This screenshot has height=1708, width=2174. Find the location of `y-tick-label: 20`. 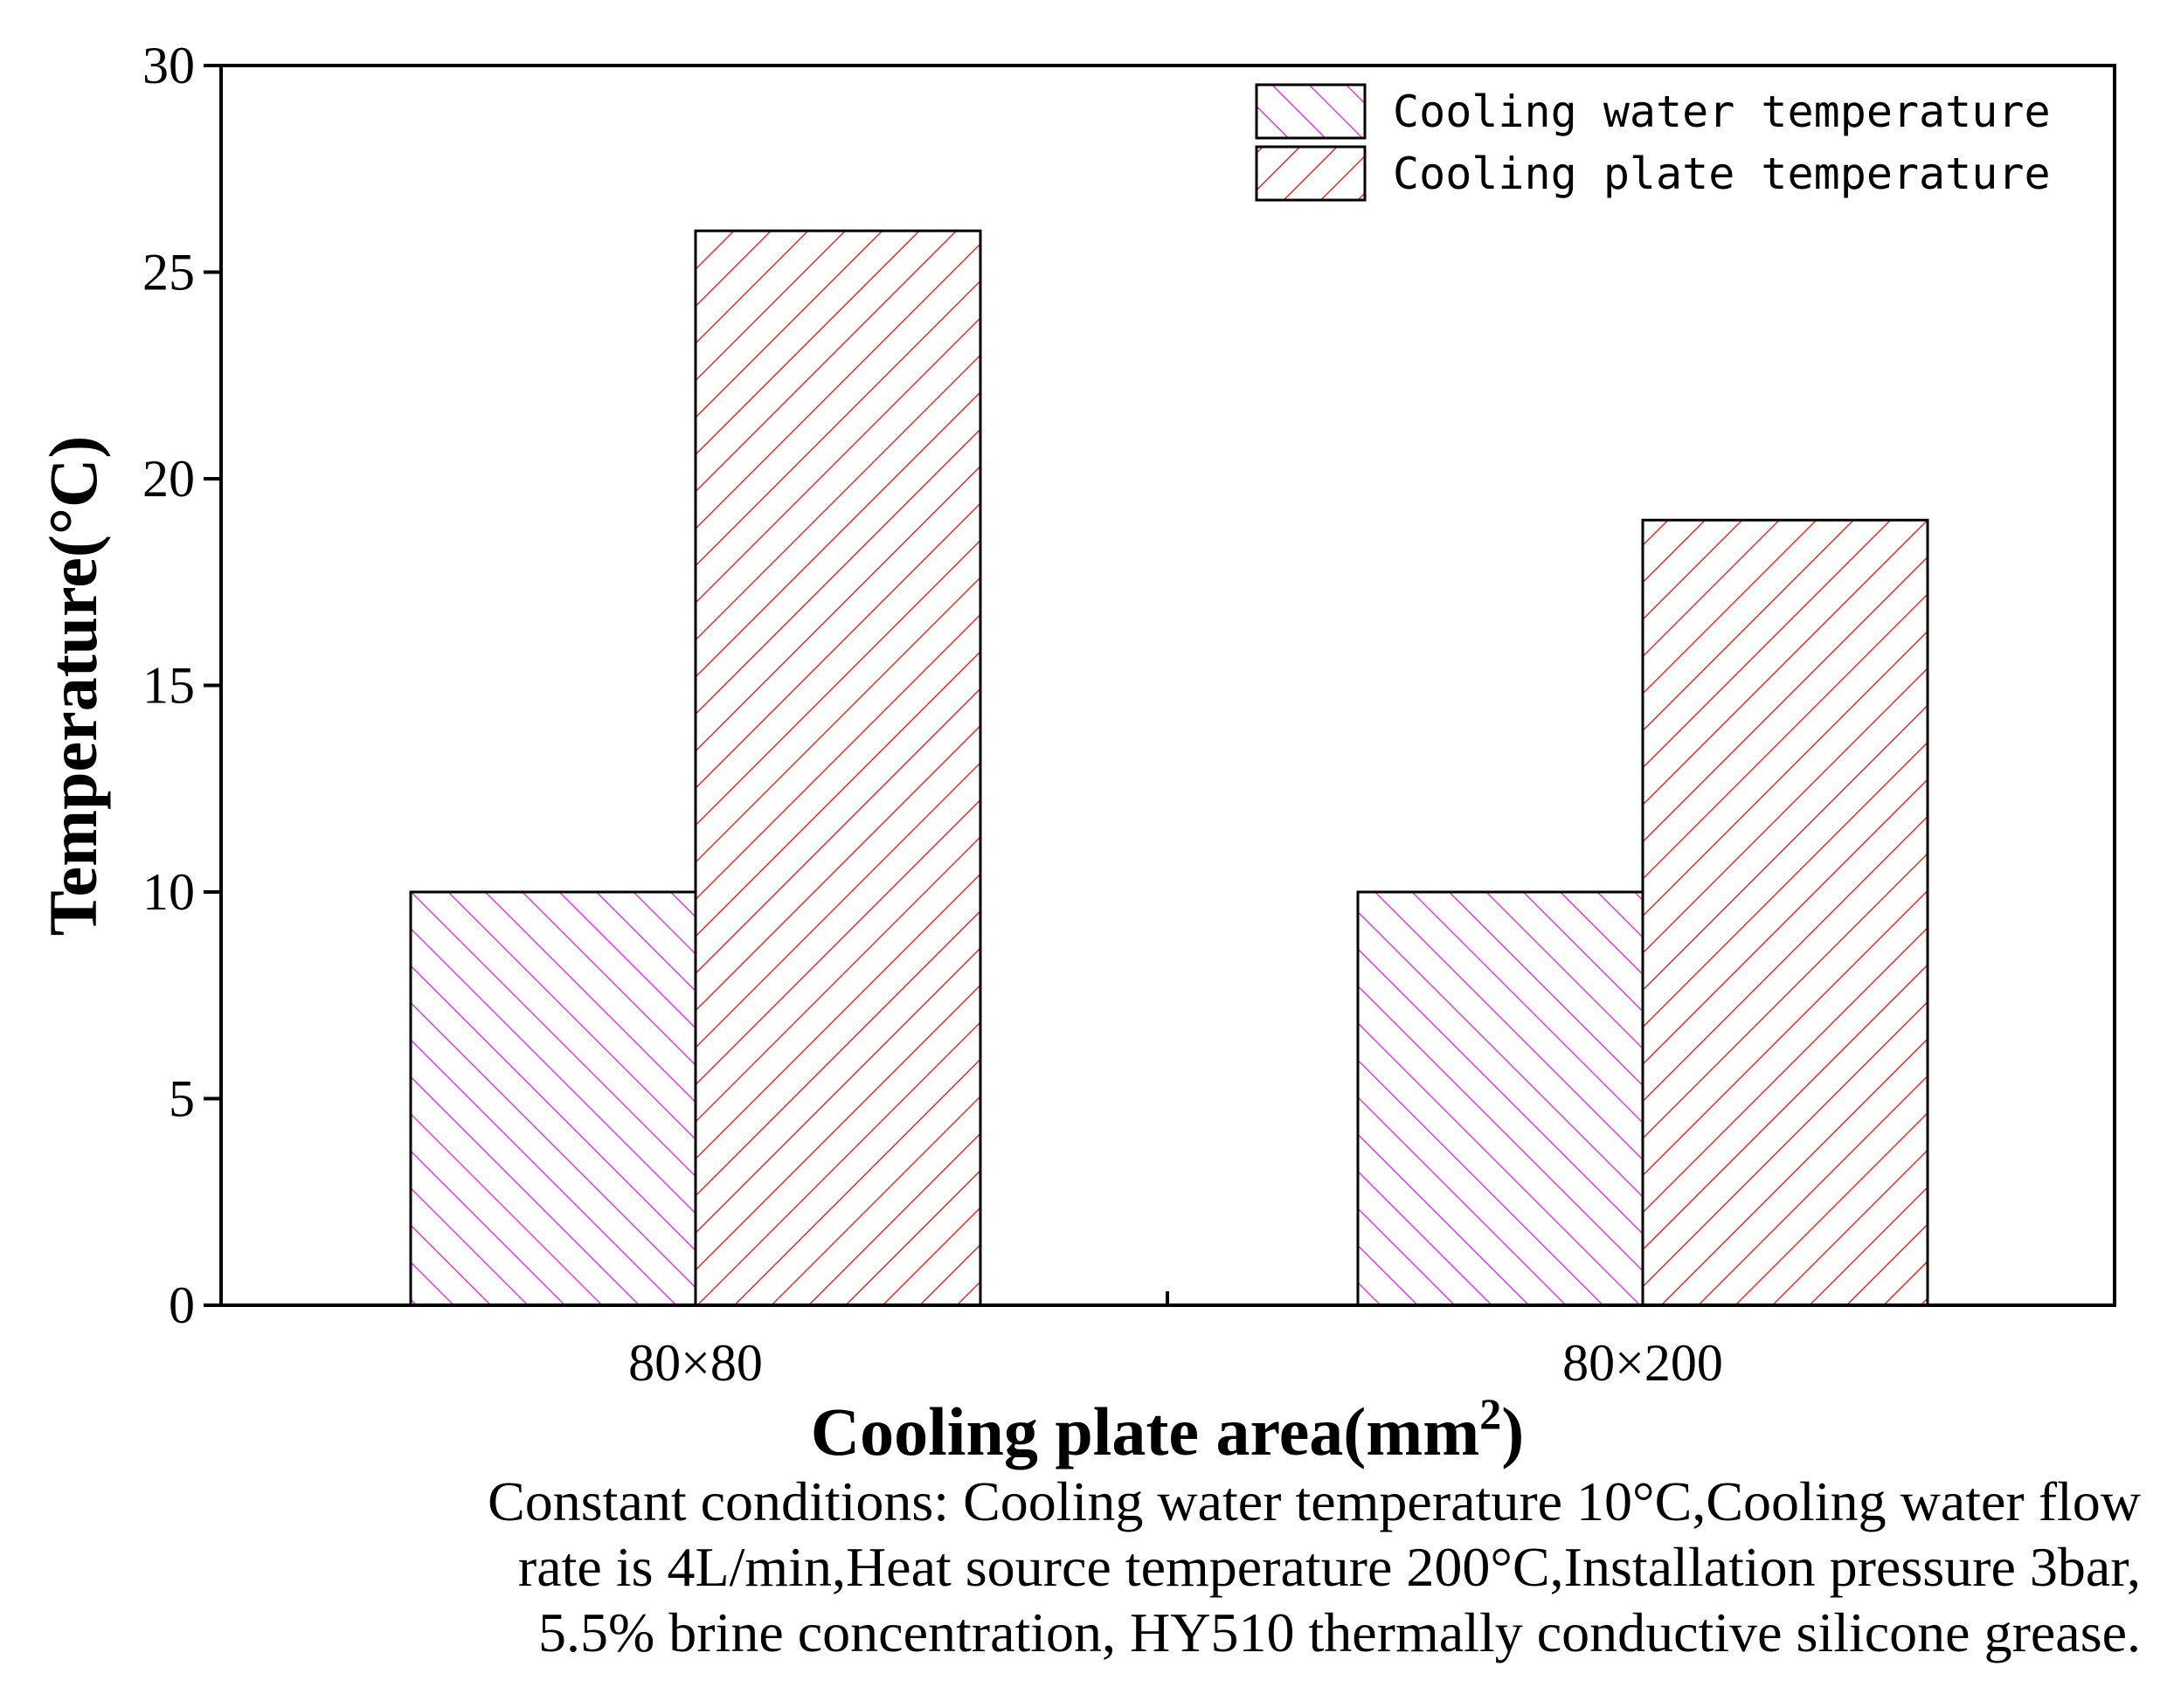

y-tick-label: 20 is located at coordinates (168, 479).